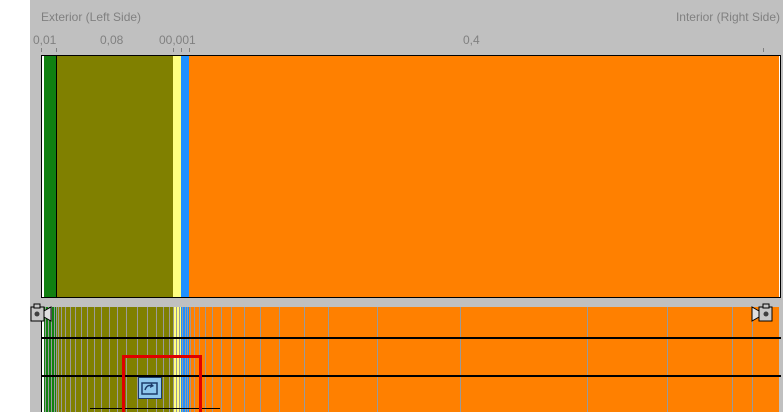  I want to click on baseline-line, so click(155, 408).